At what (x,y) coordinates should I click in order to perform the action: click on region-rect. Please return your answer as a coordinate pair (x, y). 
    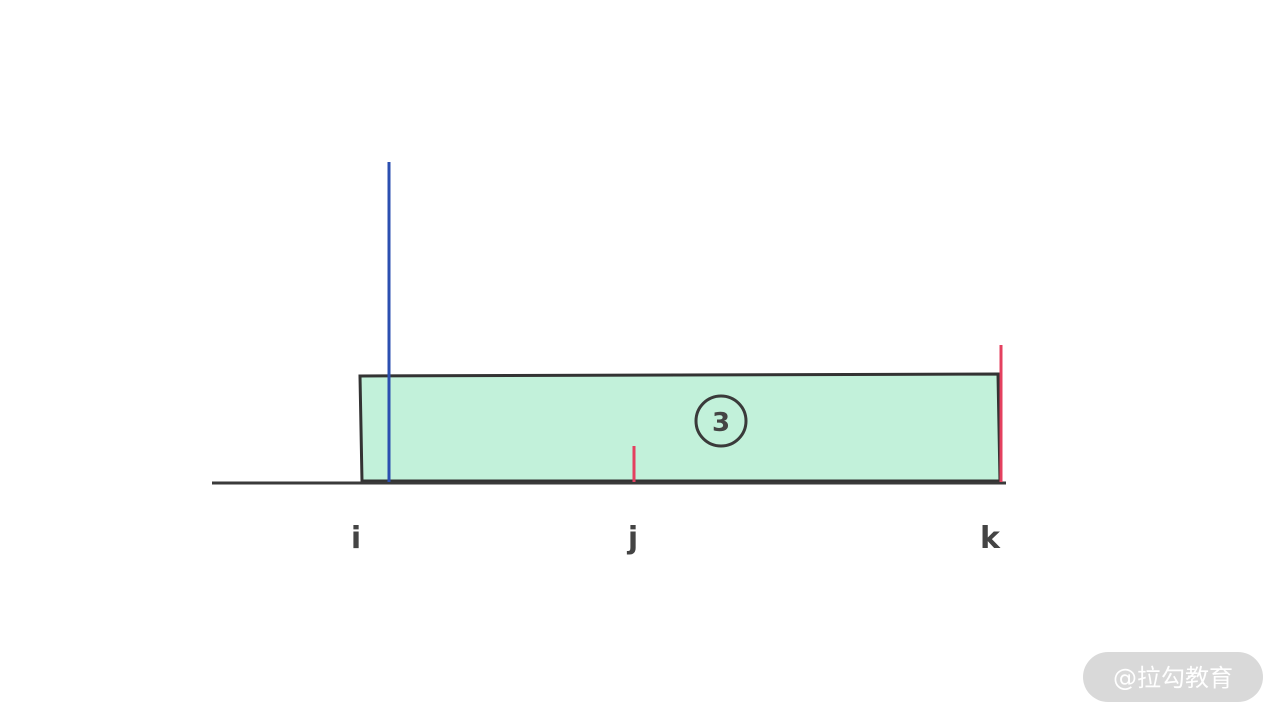
    Looking at the image, I should click on (680, 427).